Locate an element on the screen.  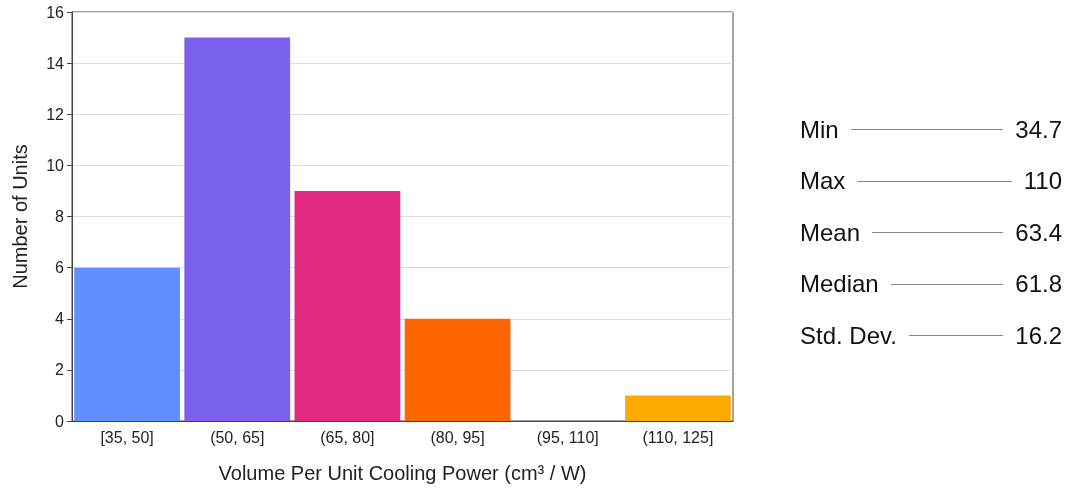
text: 34.7 is located at coordinates (1038, 129).